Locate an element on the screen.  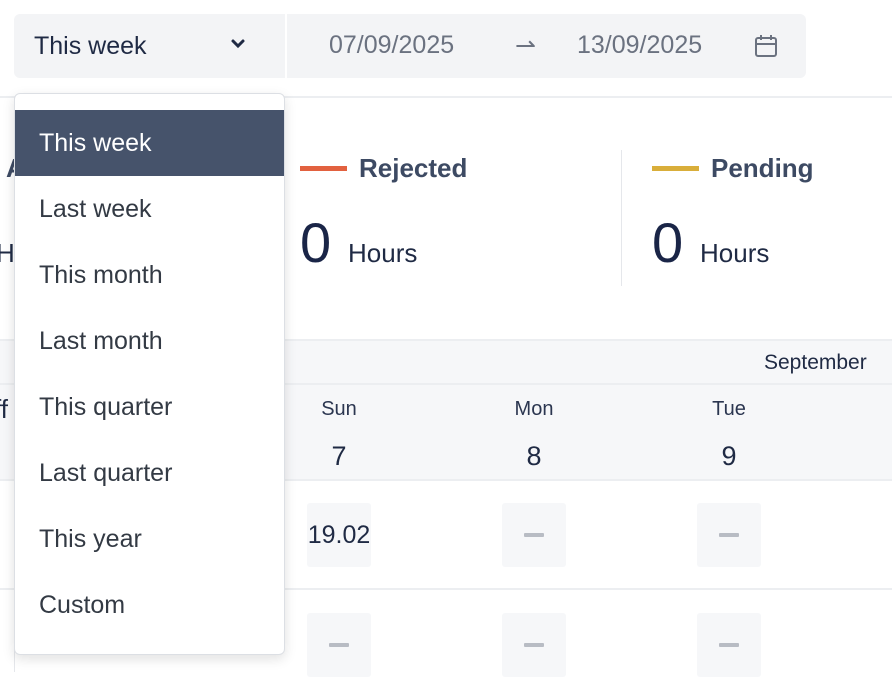
option-last-quarter: Last quarter is located at coordinates (106, 472).